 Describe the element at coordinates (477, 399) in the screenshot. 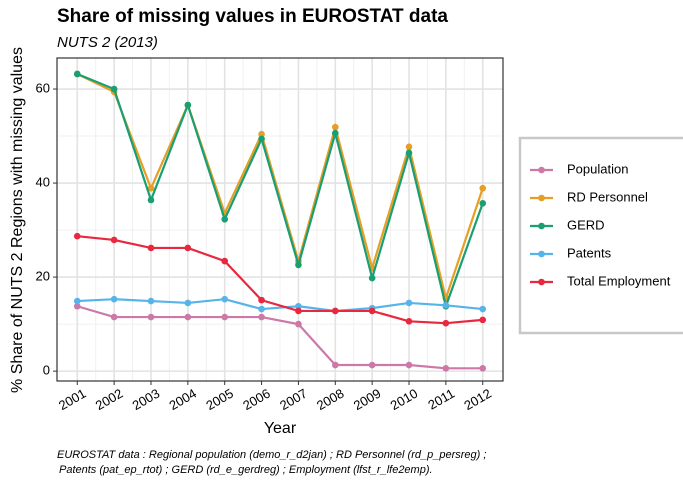

I see `x-tick-label: 2012` at that location.